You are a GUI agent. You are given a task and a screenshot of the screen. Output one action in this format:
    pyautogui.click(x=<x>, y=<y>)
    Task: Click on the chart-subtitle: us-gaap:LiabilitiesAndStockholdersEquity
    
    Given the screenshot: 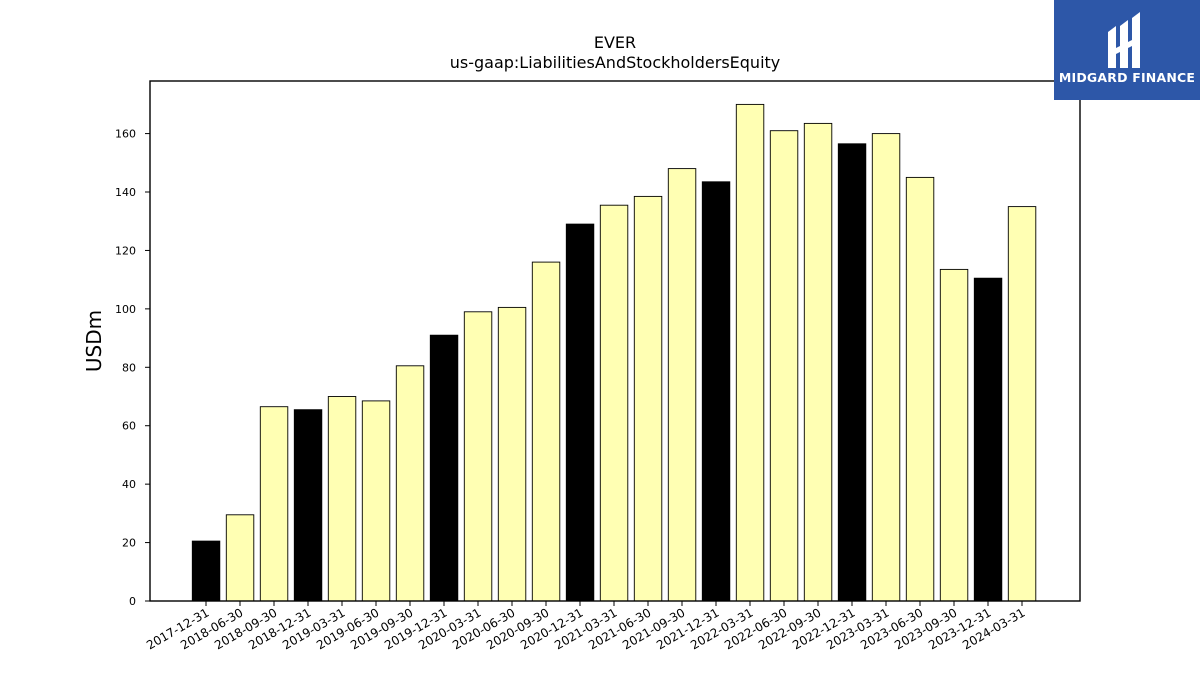 What is the action you would take?
    pyautogui.click(x=615, y=62)
    